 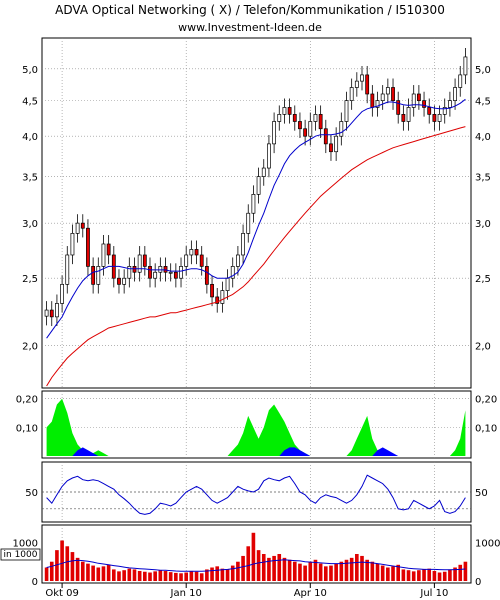 I want to click on price-tick-label-right: 5,0, so click(x=483, y=70).